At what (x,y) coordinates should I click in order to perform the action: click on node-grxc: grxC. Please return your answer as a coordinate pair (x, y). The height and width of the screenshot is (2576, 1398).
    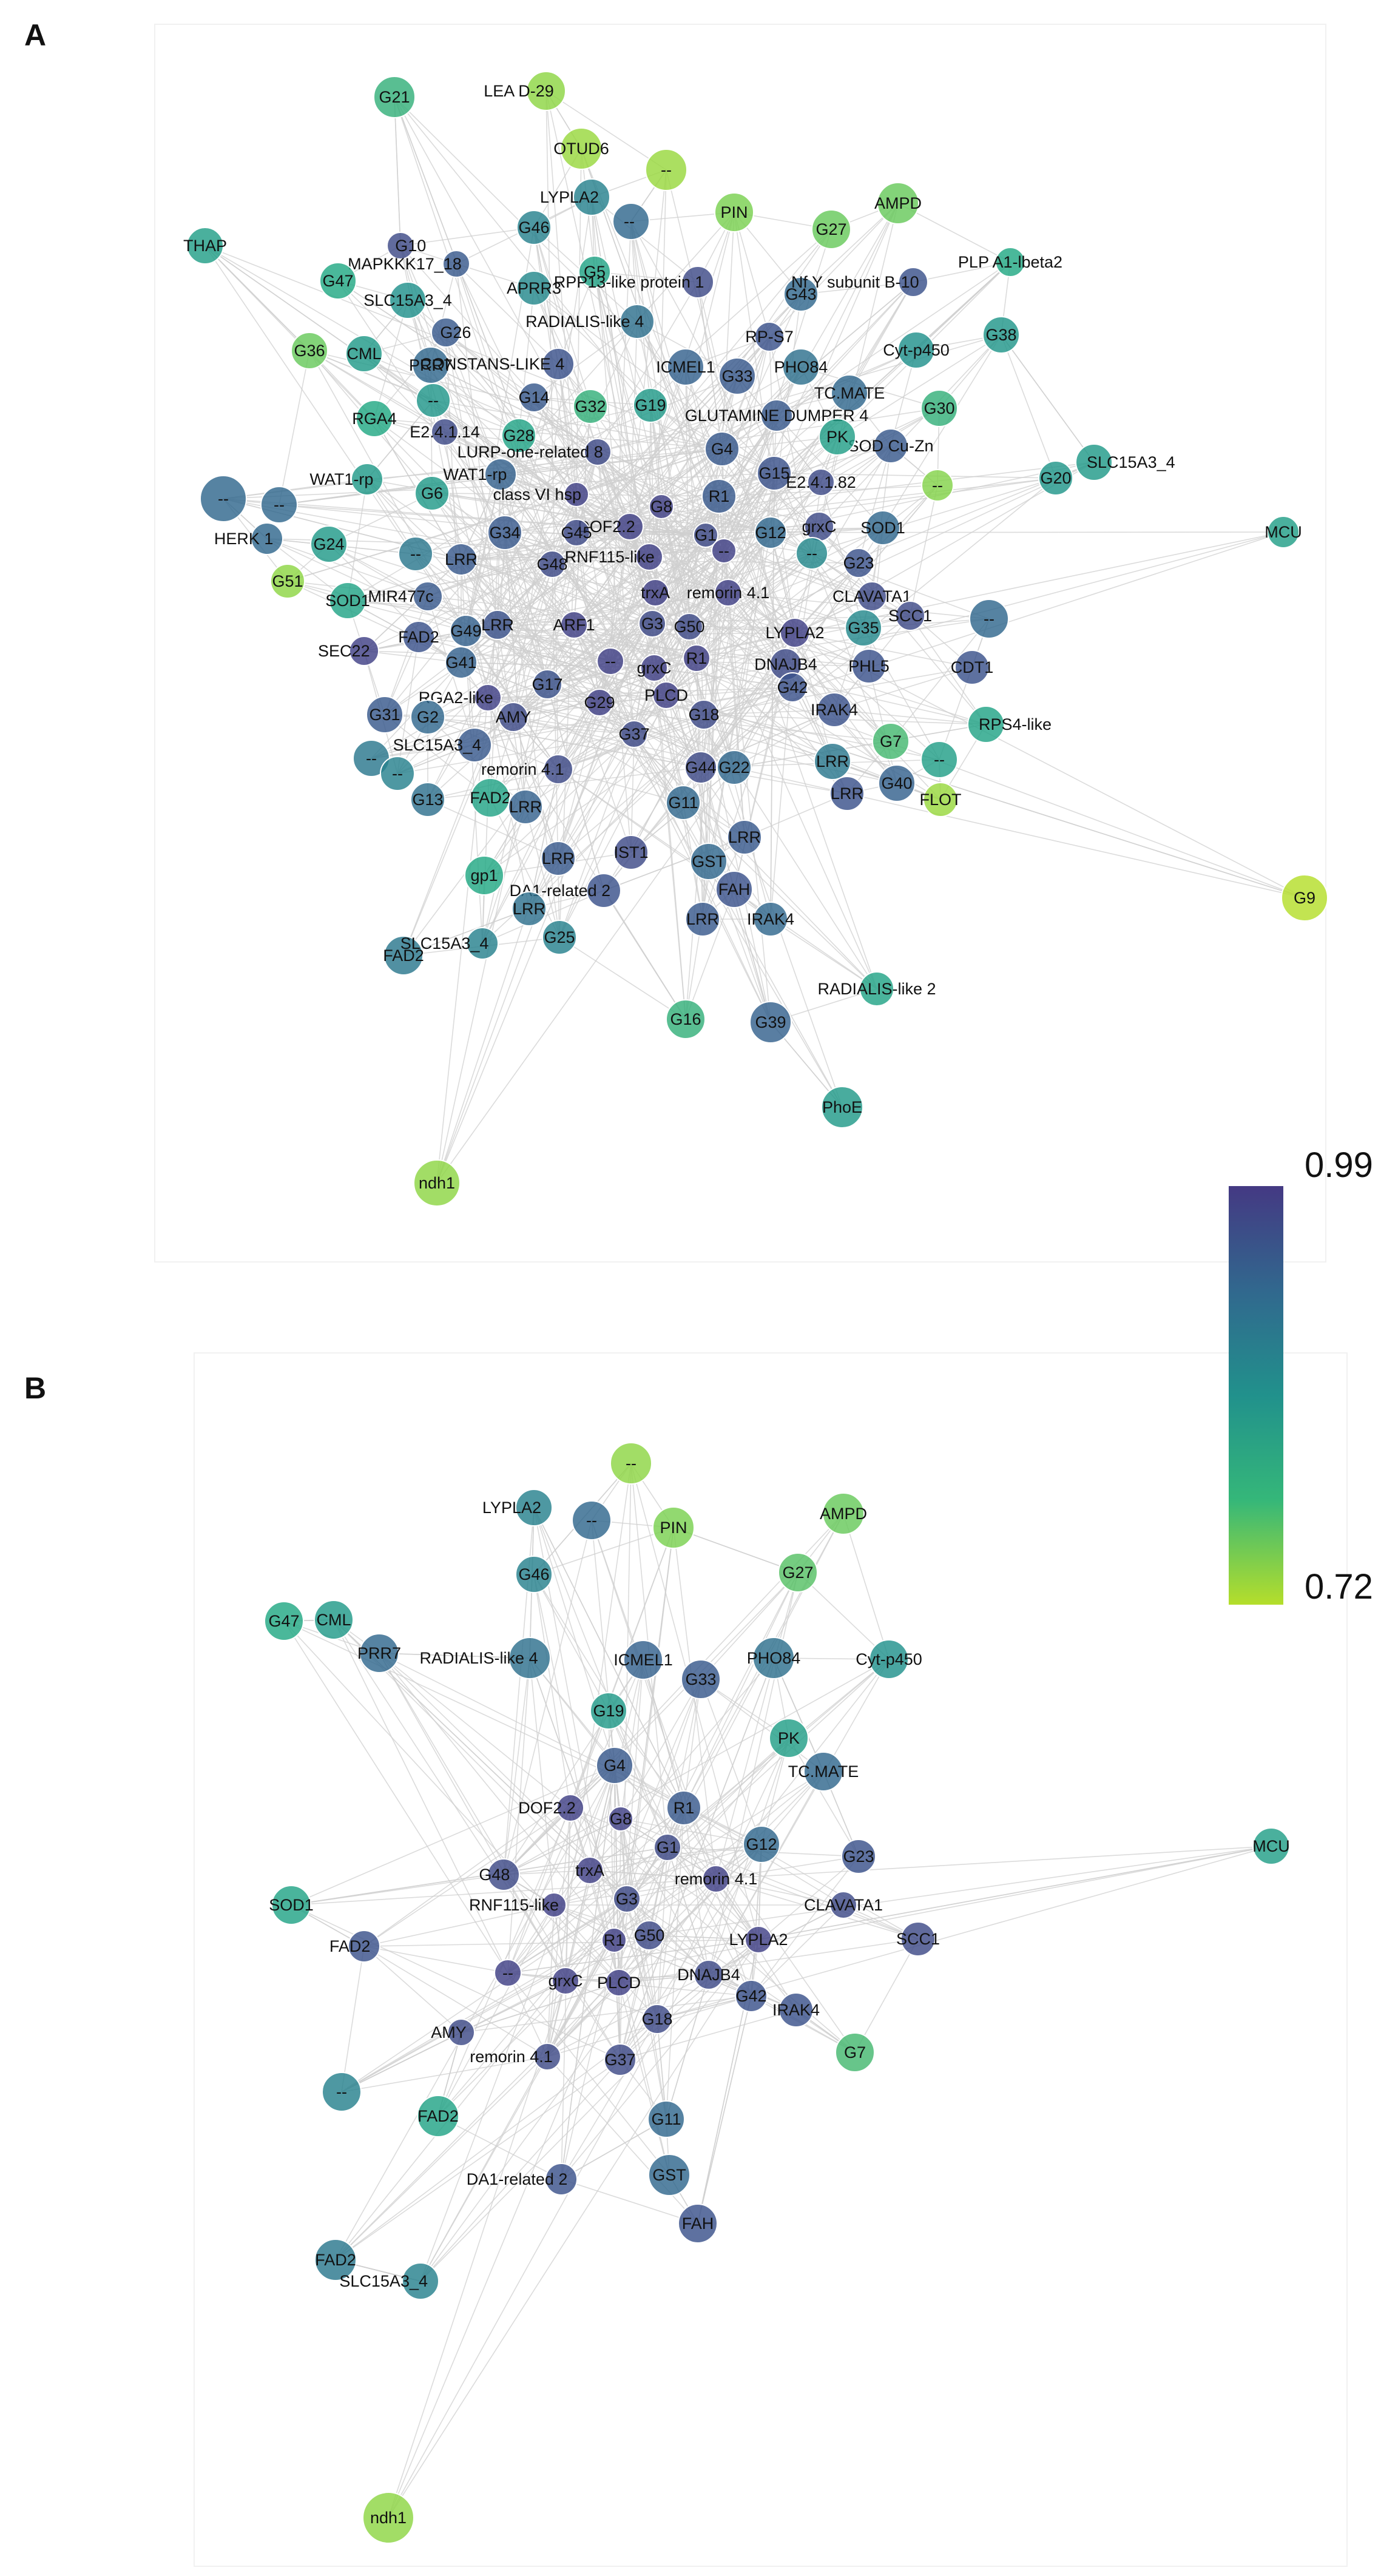
    Looking at the image, I should click on (565, 1981).